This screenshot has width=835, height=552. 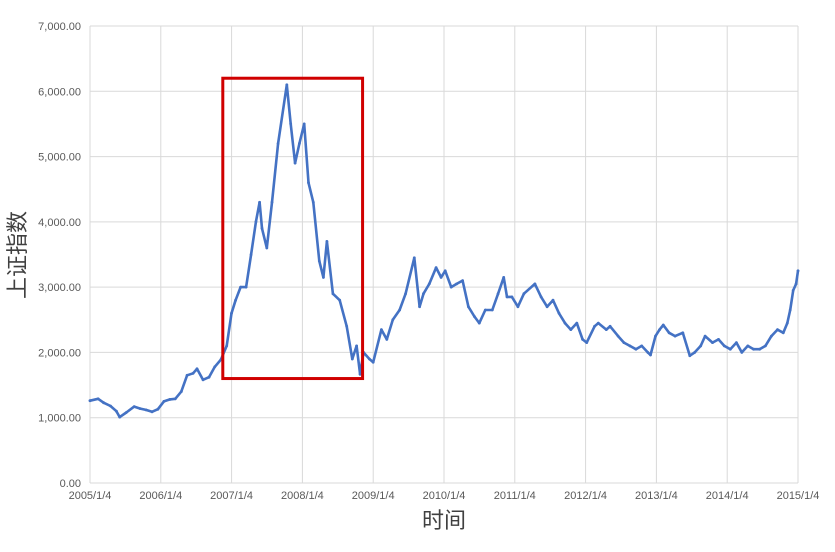 What do you see at coordinates (293, 228) in the screenshot?
I see `highlight-box` at bounding box center [293, 228].